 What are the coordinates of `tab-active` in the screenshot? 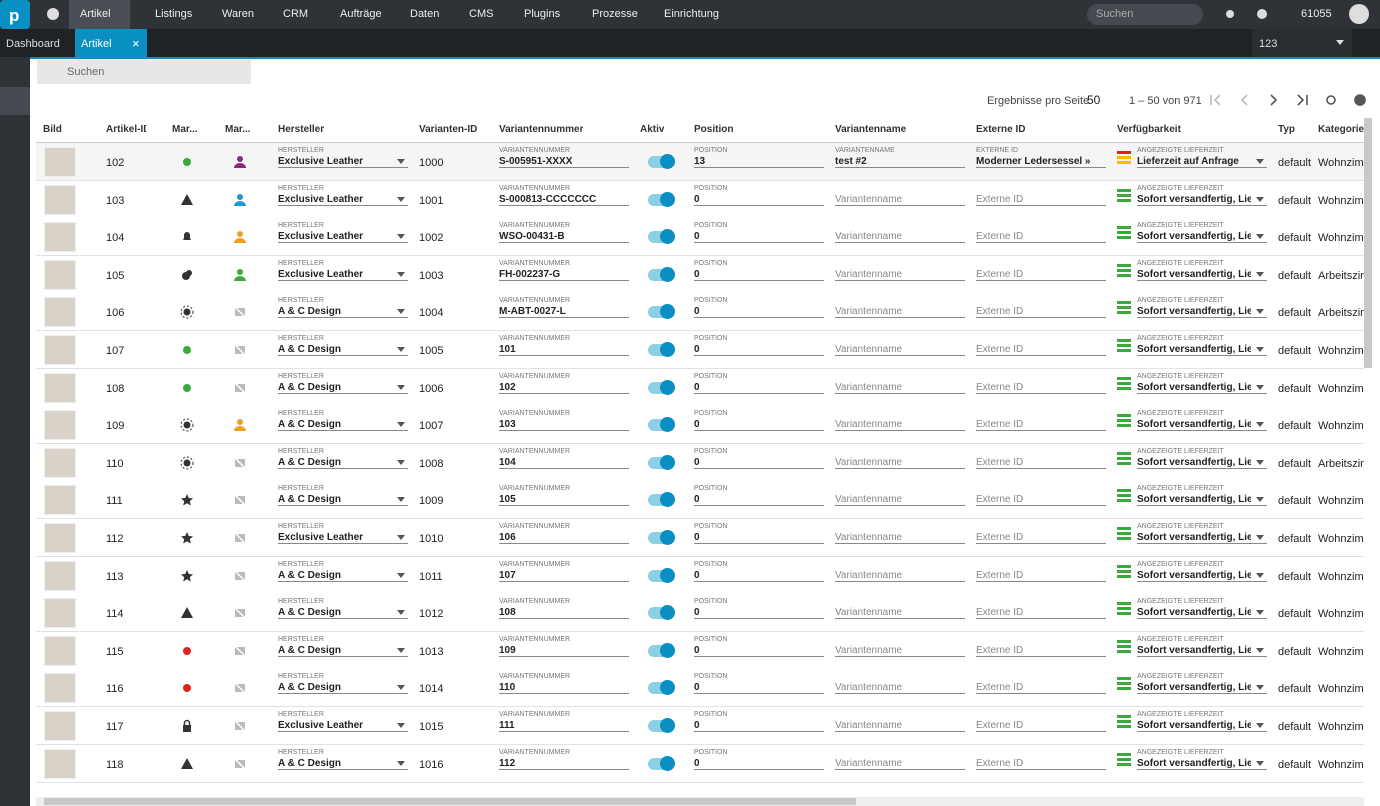 It's located at (111, 43).